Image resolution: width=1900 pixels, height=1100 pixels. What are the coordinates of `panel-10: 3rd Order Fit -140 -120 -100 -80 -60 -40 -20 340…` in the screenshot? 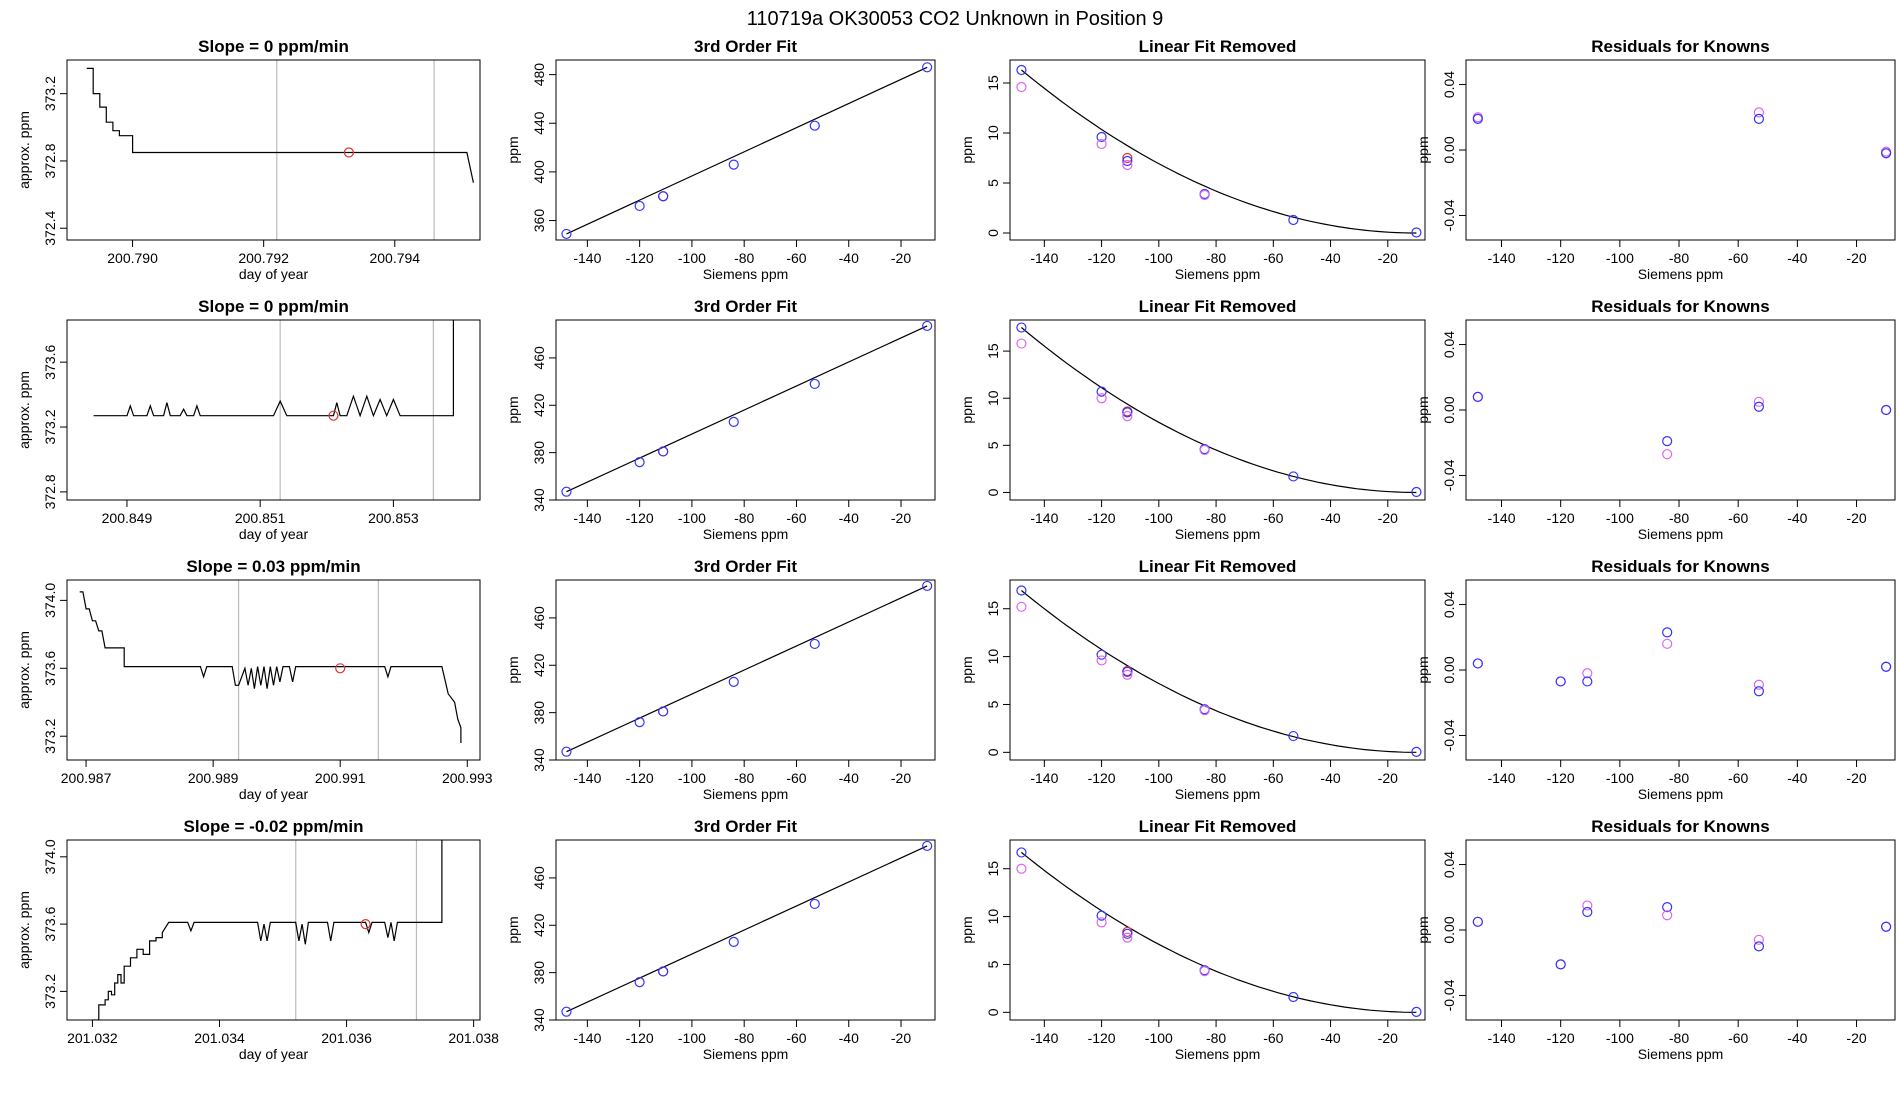 It's located at (720, 679).